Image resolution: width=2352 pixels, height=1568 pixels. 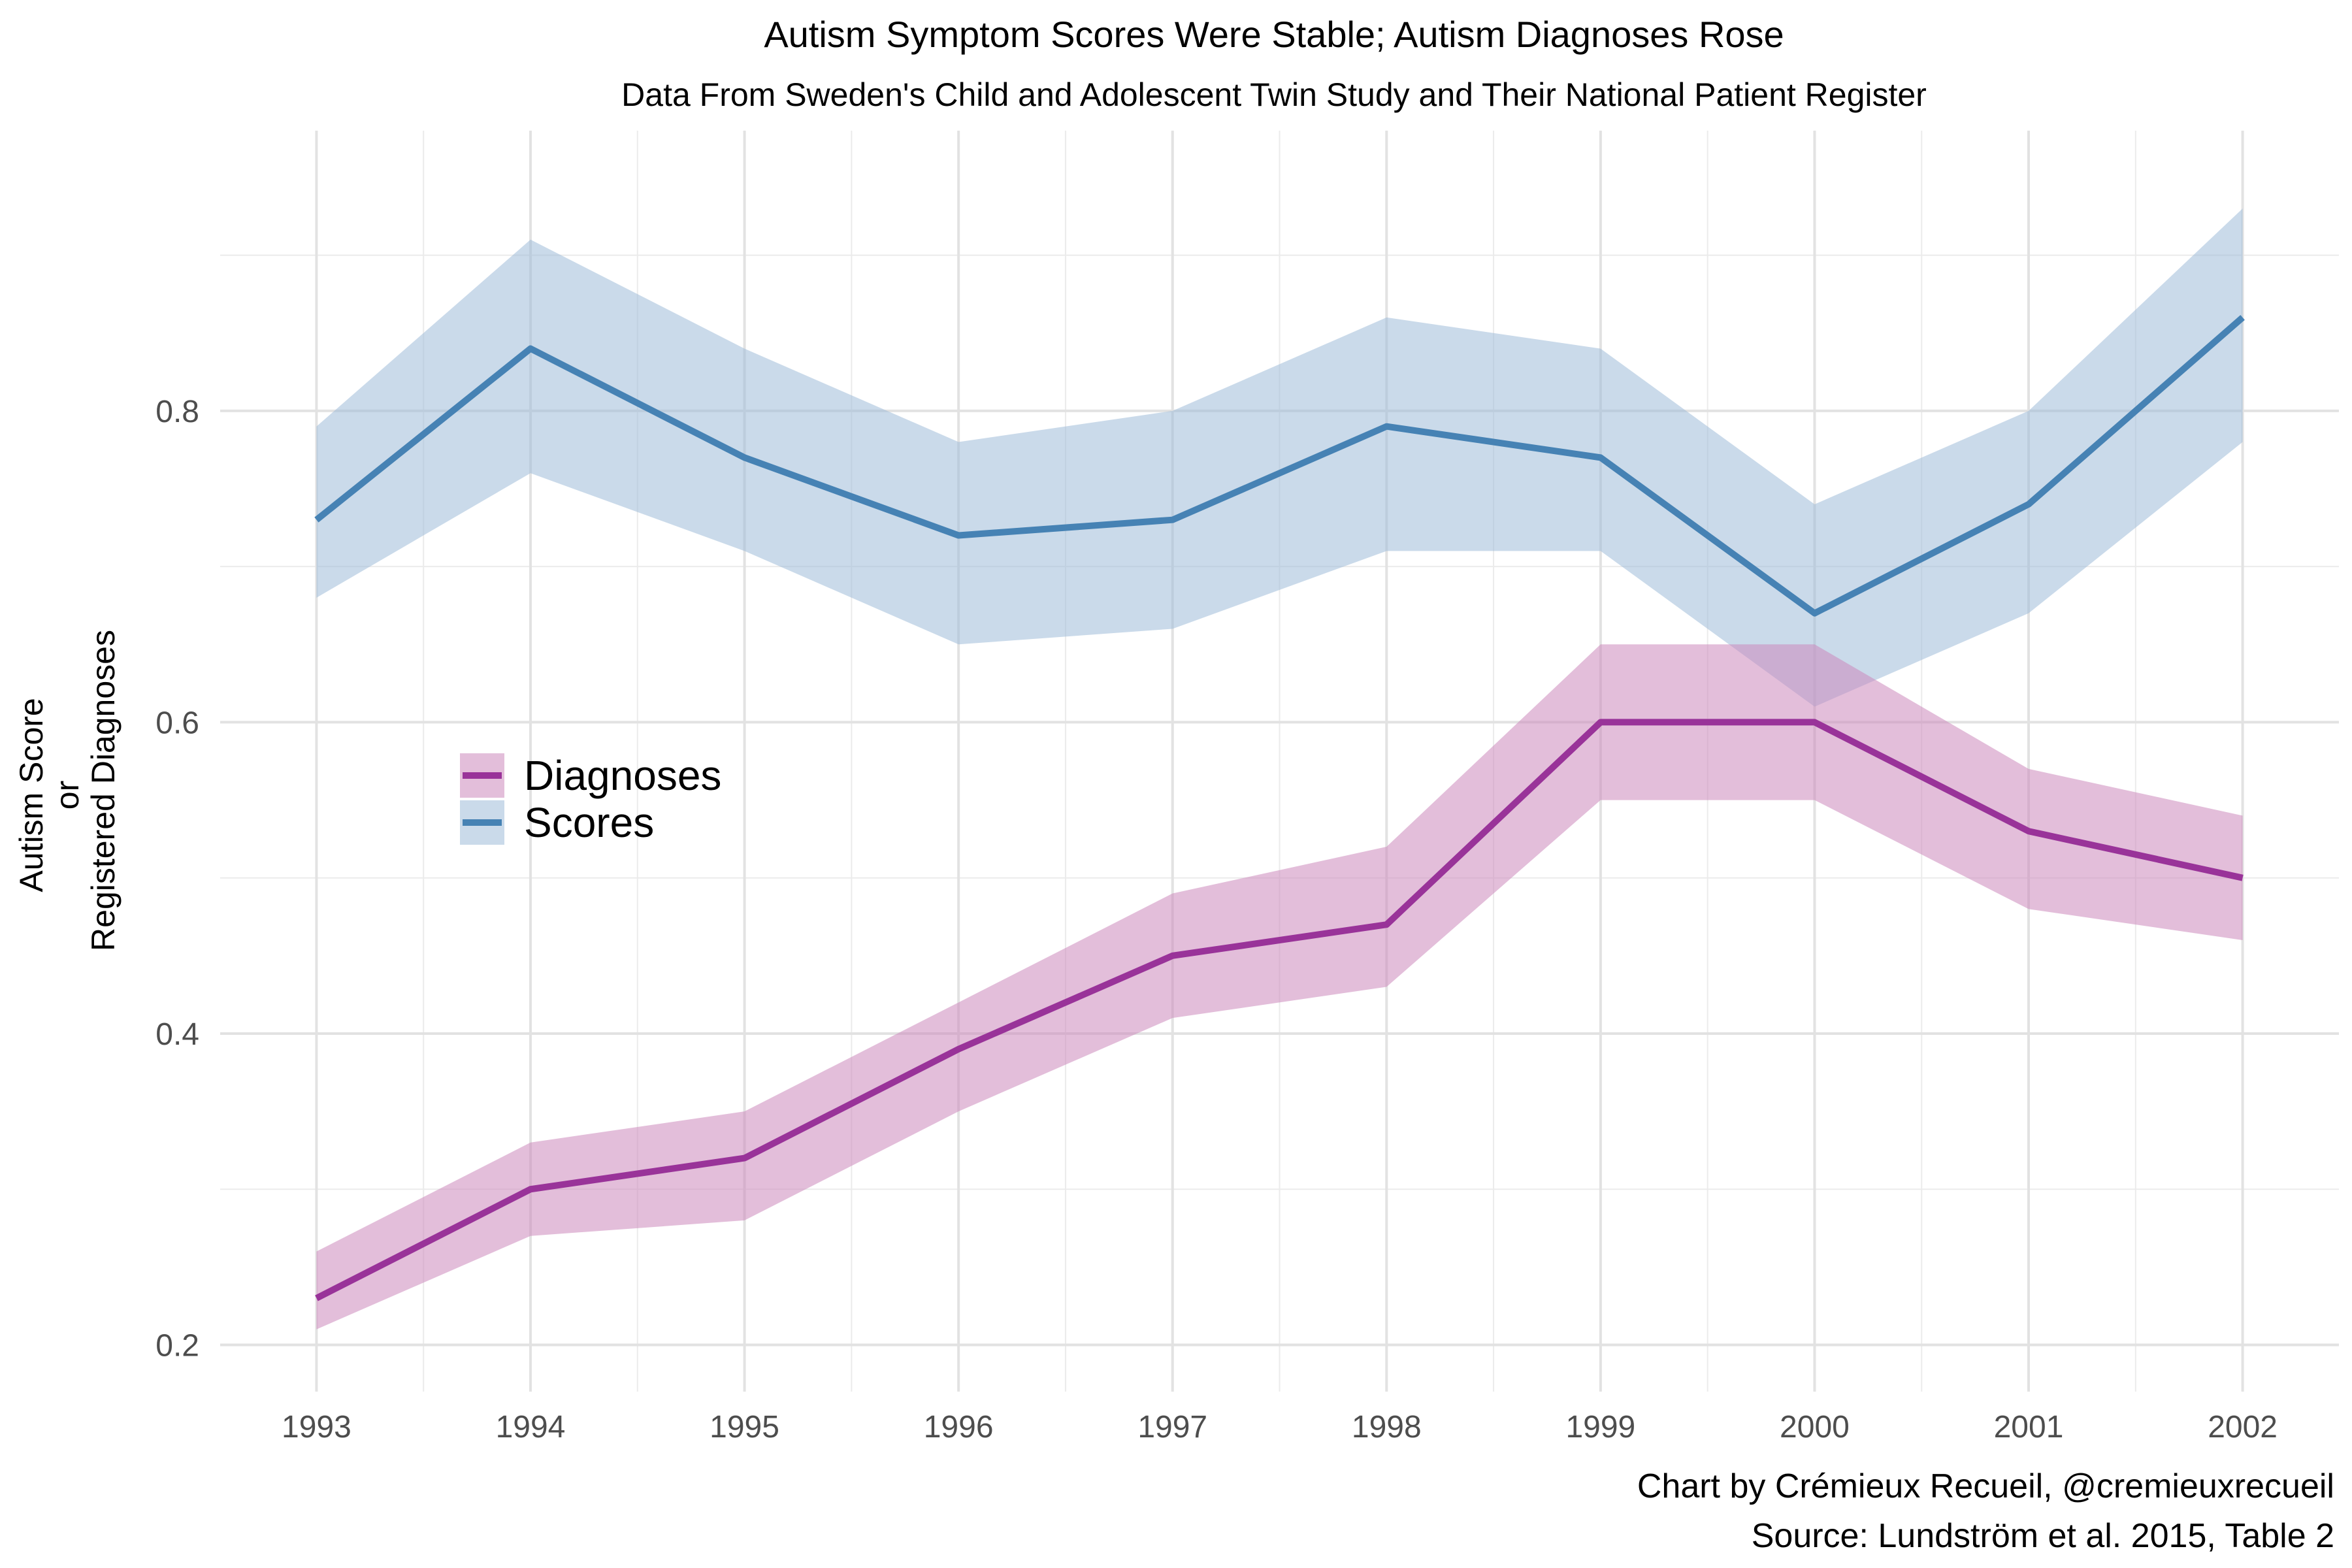 What do you see at coordinates (622, 775) in the screenshot?
I see `legend-label-diagnoses: Diagnoses` at bounding box center [622, 775].